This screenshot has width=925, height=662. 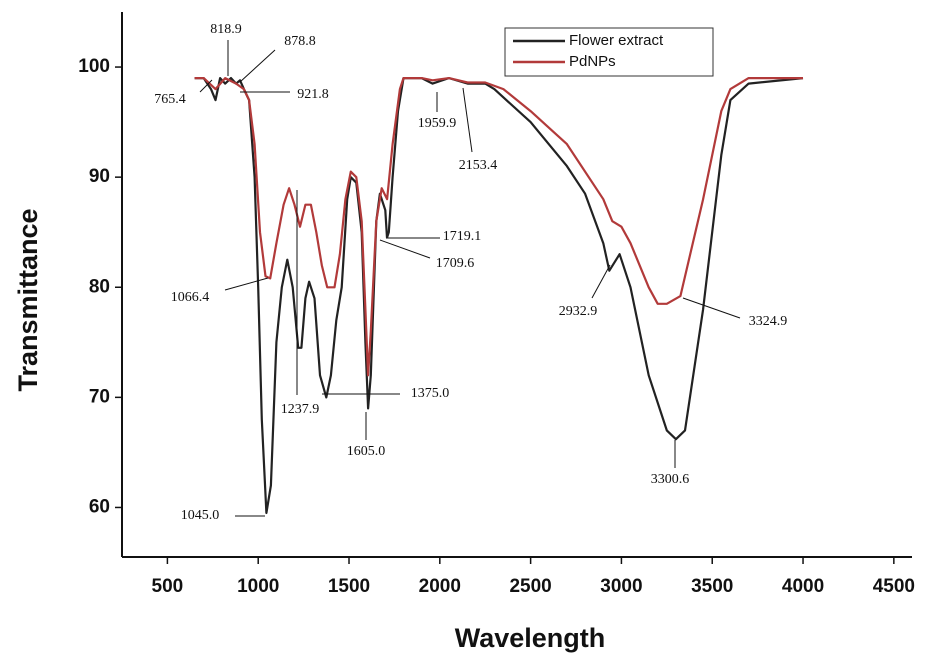 What do you see at coordinates (313, 94) in the screenshot?
I see `annotation: 921.8` at bounding box center [313, 94].